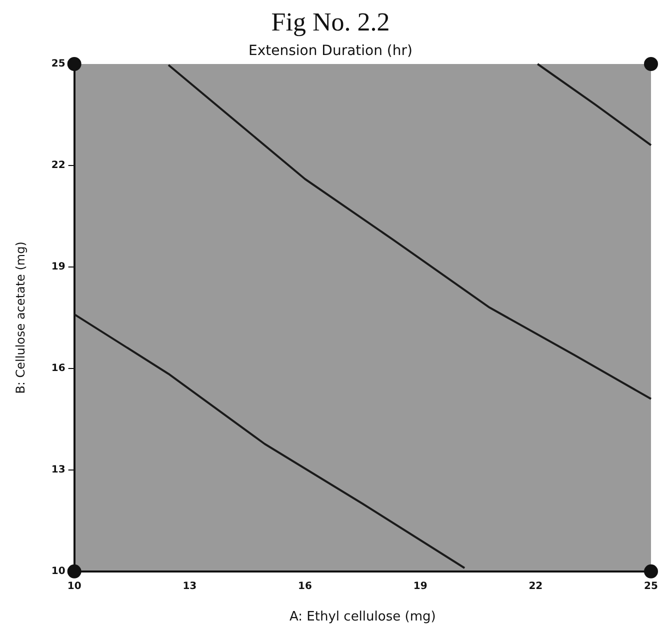 This screenshot has height=639, width=663. What do you see at coordinates (363, 617) in the screenshot?
I see `x-axis-title: A: Ethyl cellulose (mg)` at bounding box center [363, 617].